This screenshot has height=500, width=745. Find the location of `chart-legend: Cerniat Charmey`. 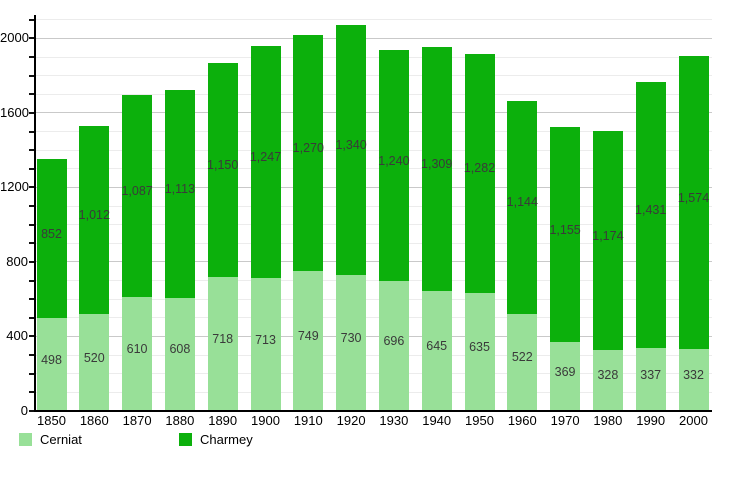

chart-legend: Cerniat Charmey is located at coordinates (372, 442).